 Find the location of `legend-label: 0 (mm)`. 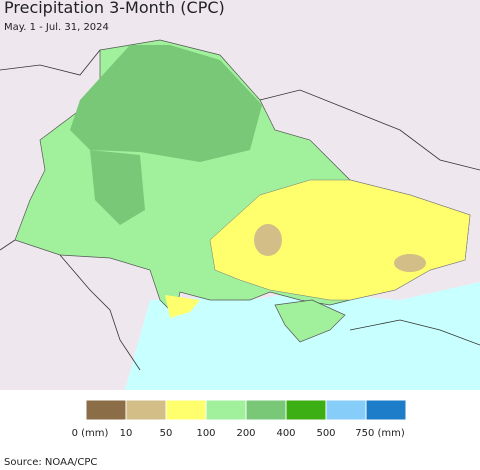

legend-label: 0 (mm) is located at coordinates (90, 433).